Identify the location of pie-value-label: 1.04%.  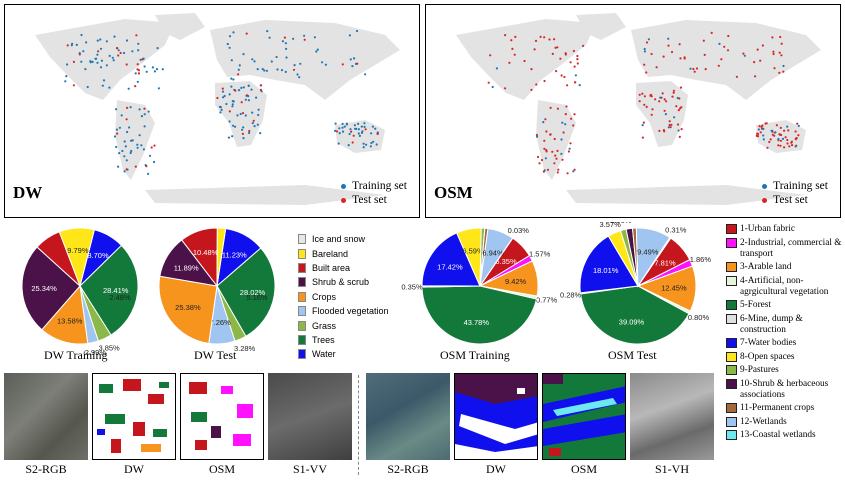
(634, 222).